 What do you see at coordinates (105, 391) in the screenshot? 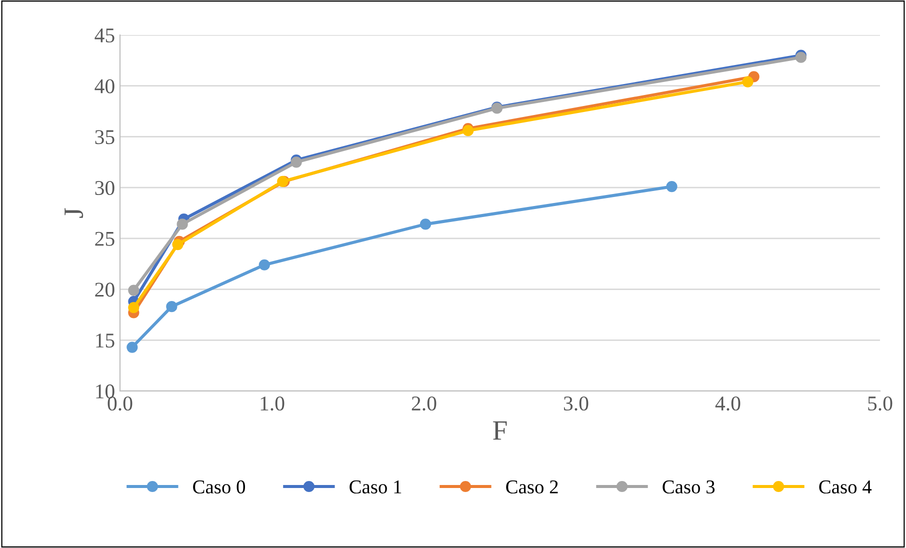
I see `y-tick-label: 10` at bounding box center [105, 391].